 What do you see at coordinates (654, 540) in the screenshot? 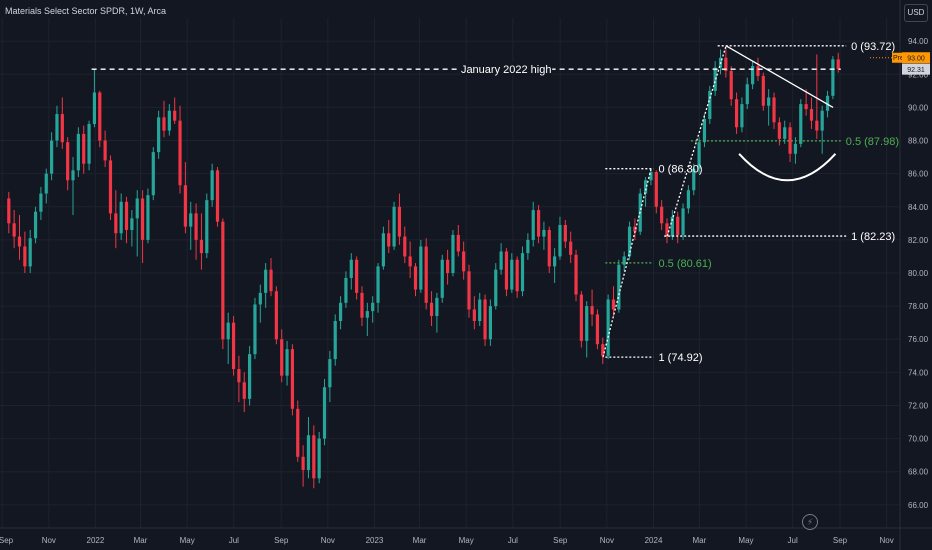
I see `x-tick-label: 2024` at bounding box center [654, 540].